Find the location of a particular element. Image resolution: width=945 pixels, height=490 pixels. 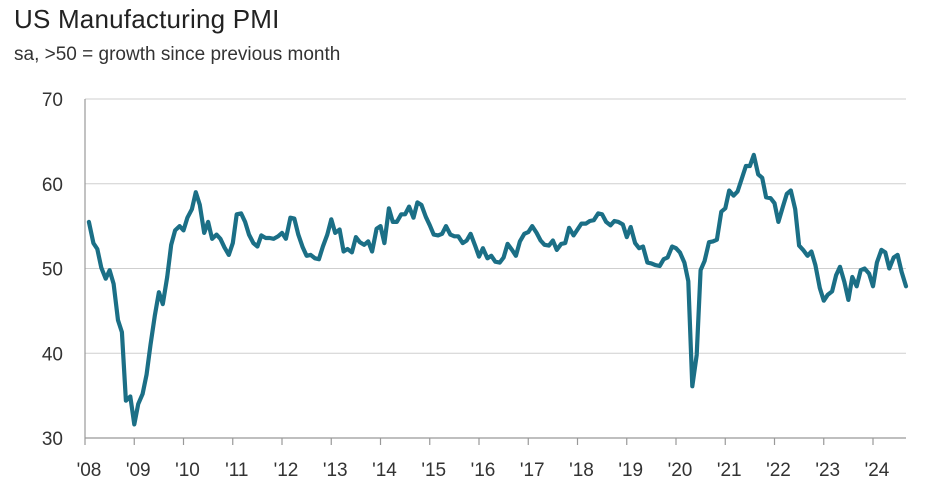

x-tick-label: '22 is located at coordinates (778, 470).